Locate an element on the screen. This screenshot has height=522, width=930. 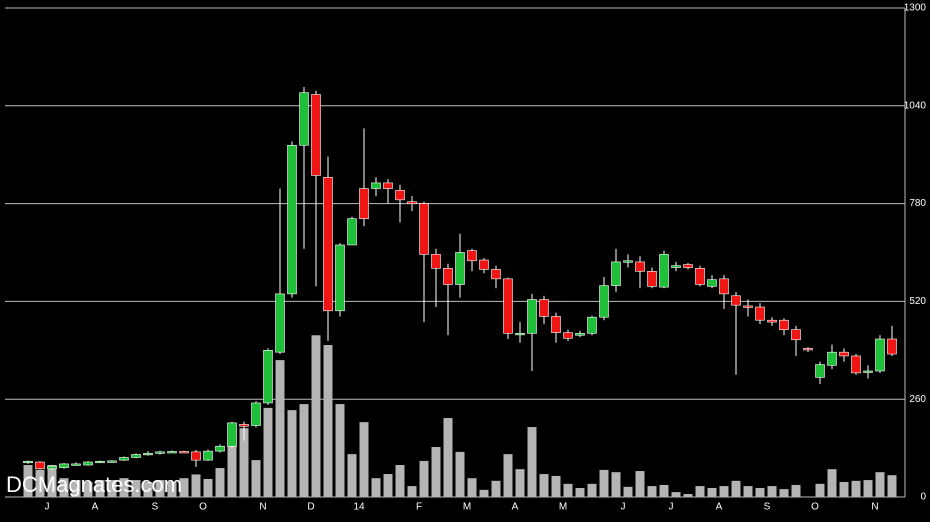
y-tick-label: 1300 is located at coordinates (915, 8).